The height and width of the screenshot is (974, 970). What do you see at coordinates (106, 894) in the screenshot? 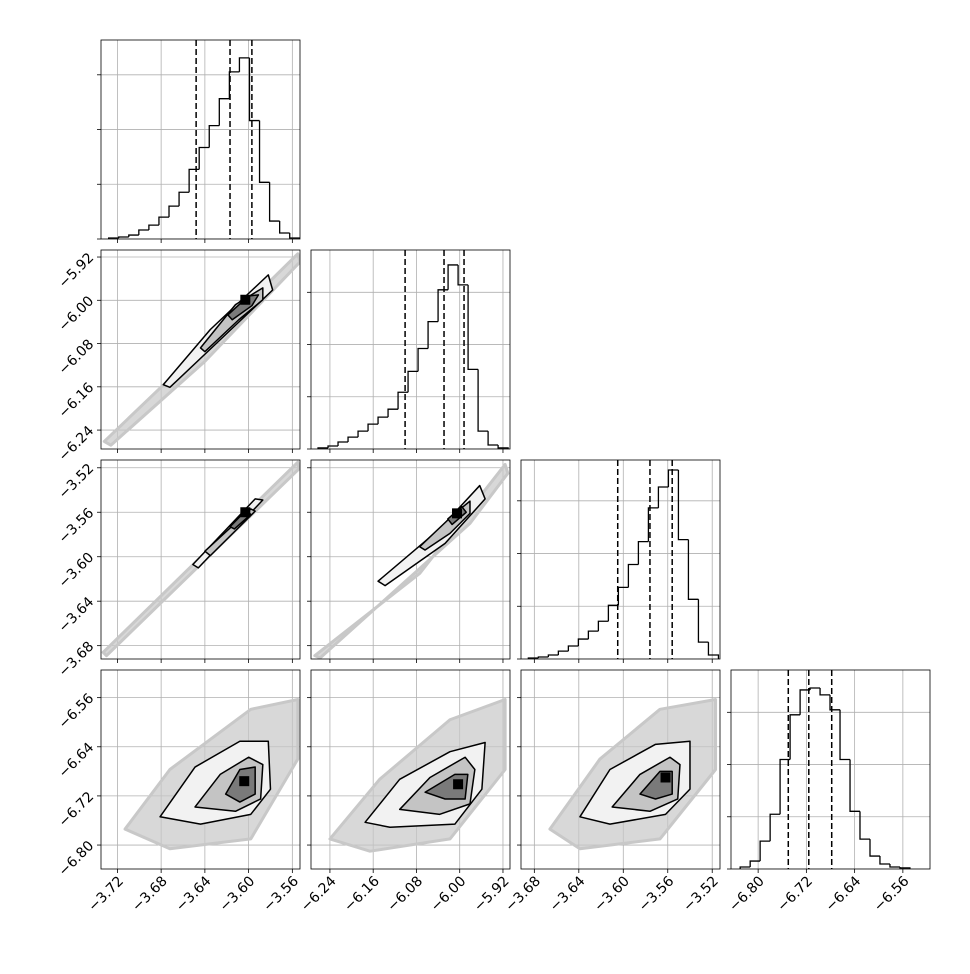
I see `x-tick-label: −3.72` at bounding box center [106, 894].